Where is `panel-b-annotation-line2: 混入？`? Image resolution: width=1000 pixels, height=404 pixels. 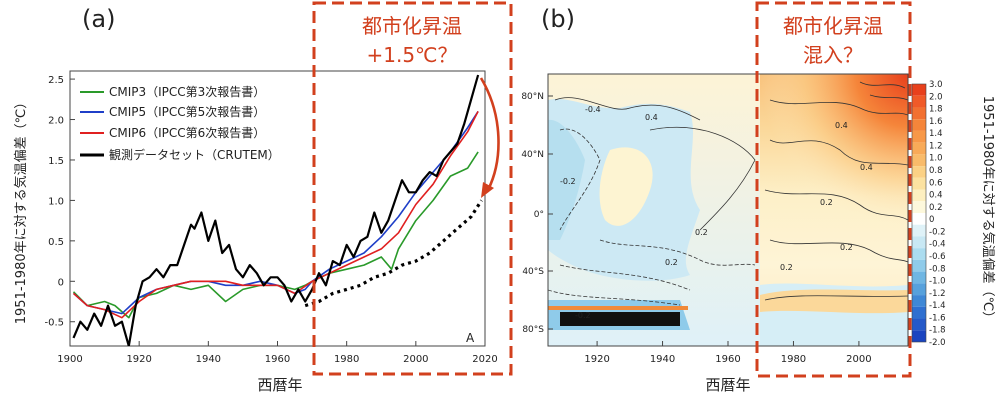 panel-b-annotation-line2: 混入？ is located at coordinates (833, 55).